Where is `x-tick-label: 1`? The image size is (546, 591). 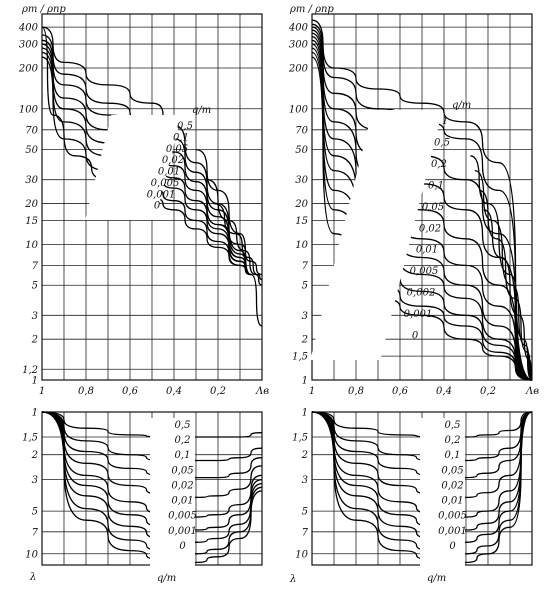 x-tick-label: 1 is located at coordinates (312, 391).